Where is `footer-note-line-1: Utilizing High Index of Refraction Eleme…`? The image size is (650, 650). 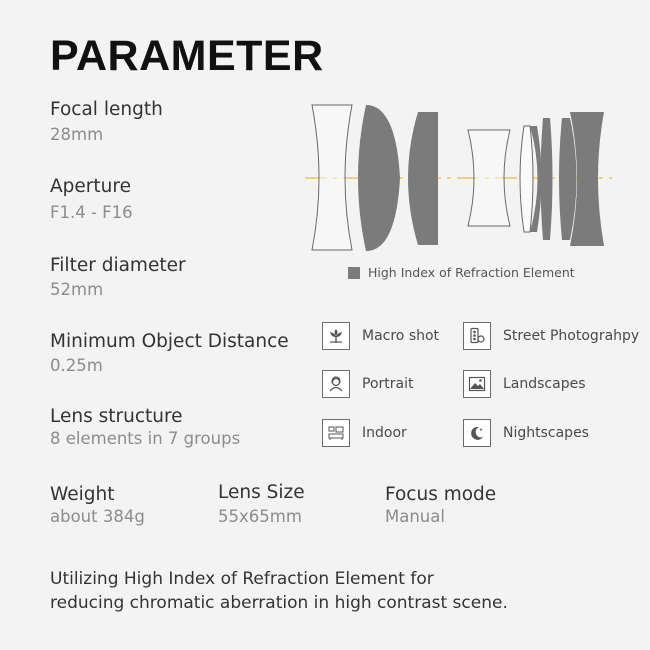
footer-note-line-1: Utilizing High Index of Refraction Eleme… is located at coordinates (242, 579).